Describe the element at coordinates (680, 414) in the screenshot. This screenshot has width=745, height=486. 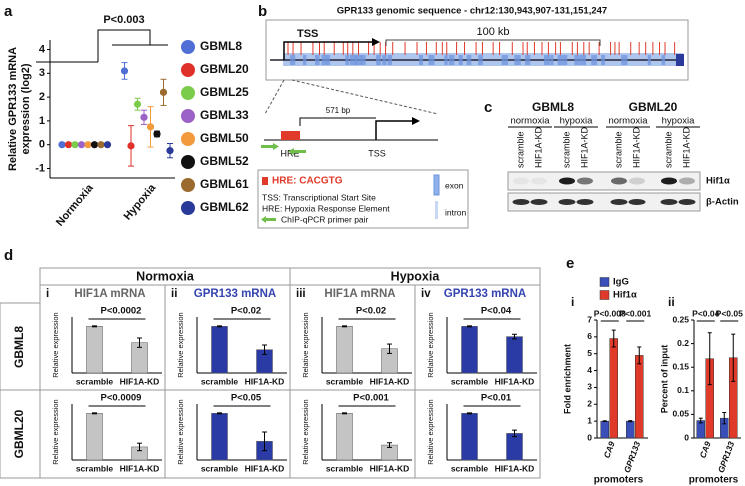
I see `y-tick-label: 0.05` at that location.